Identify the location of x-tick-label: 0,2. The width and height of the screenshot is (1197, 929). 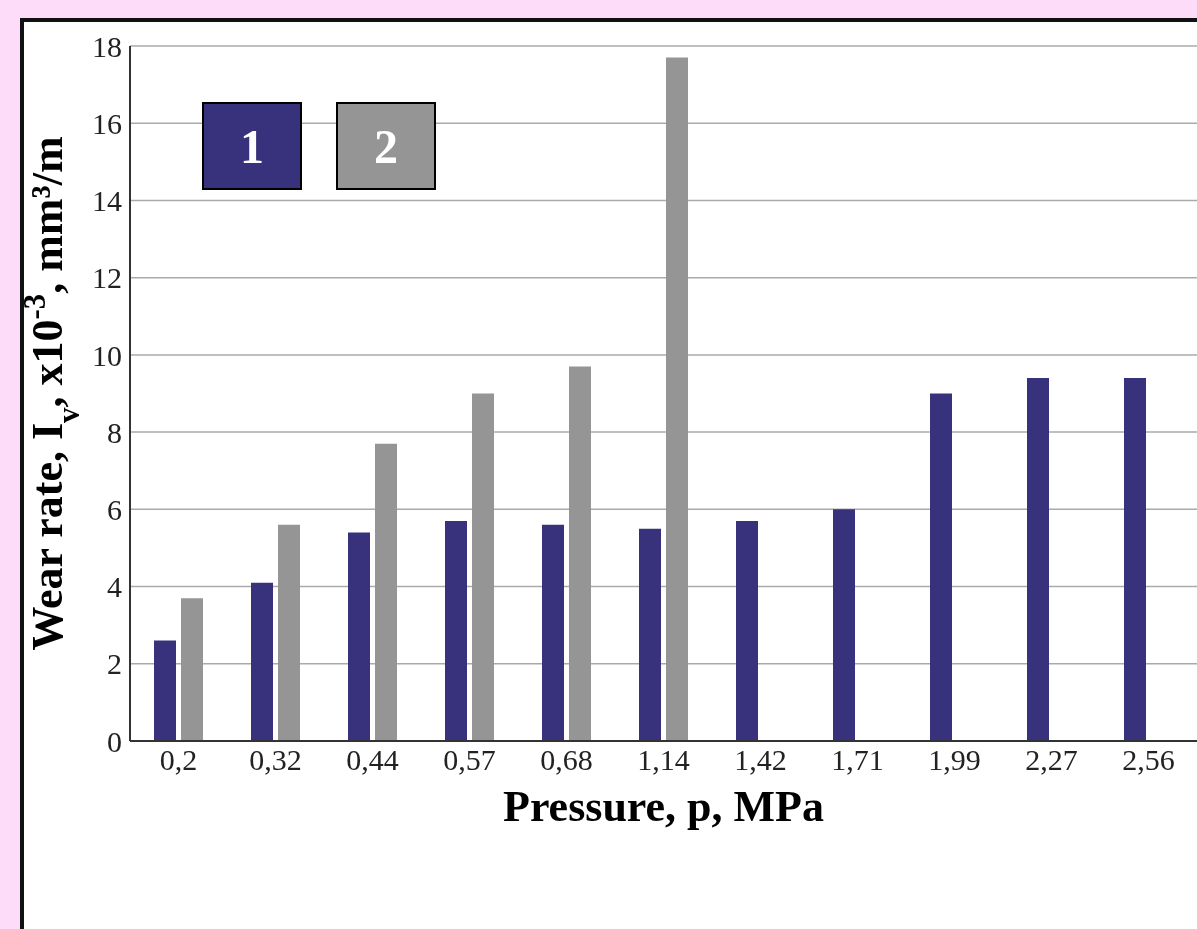
(178, 760).